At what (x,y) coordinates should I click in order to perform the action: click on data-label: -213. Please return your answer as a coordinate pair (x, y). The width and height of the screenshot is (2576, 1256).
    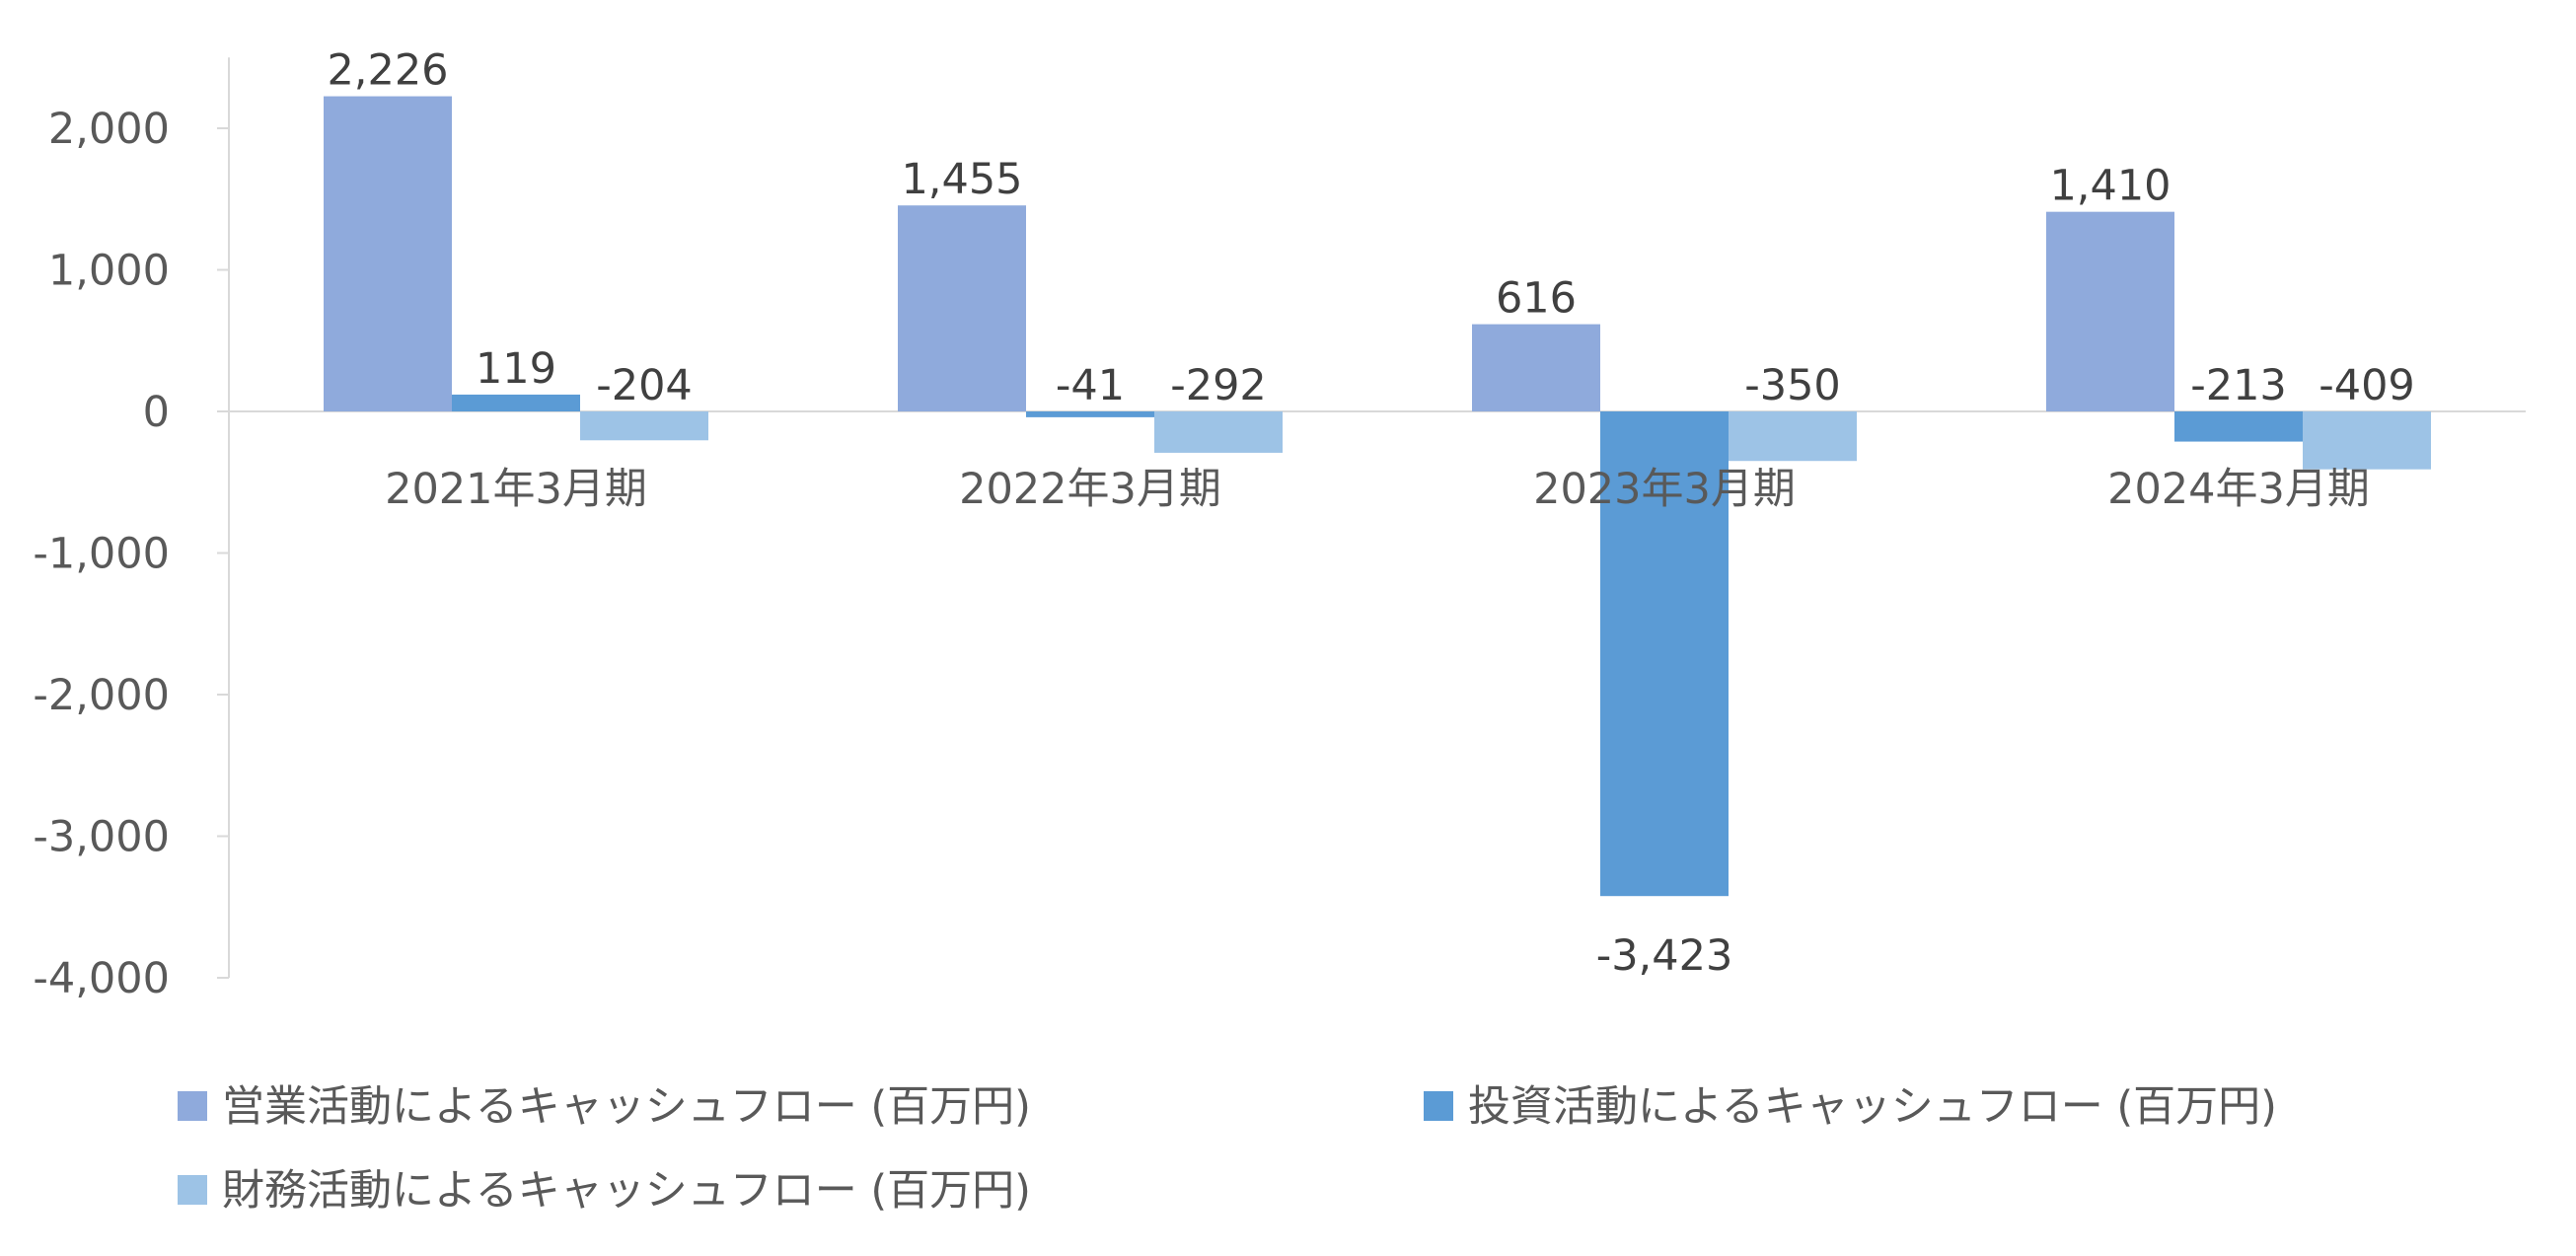
    Looking at the image, I should click on (2238, 385).